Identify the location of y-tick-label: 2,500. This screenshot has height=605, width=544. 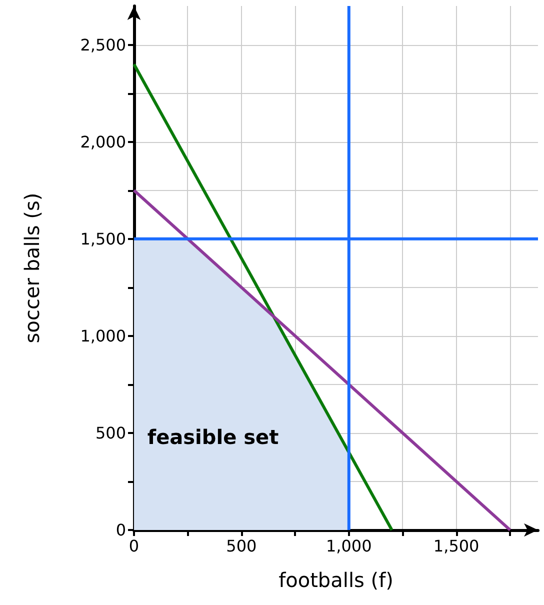
(103, 44).